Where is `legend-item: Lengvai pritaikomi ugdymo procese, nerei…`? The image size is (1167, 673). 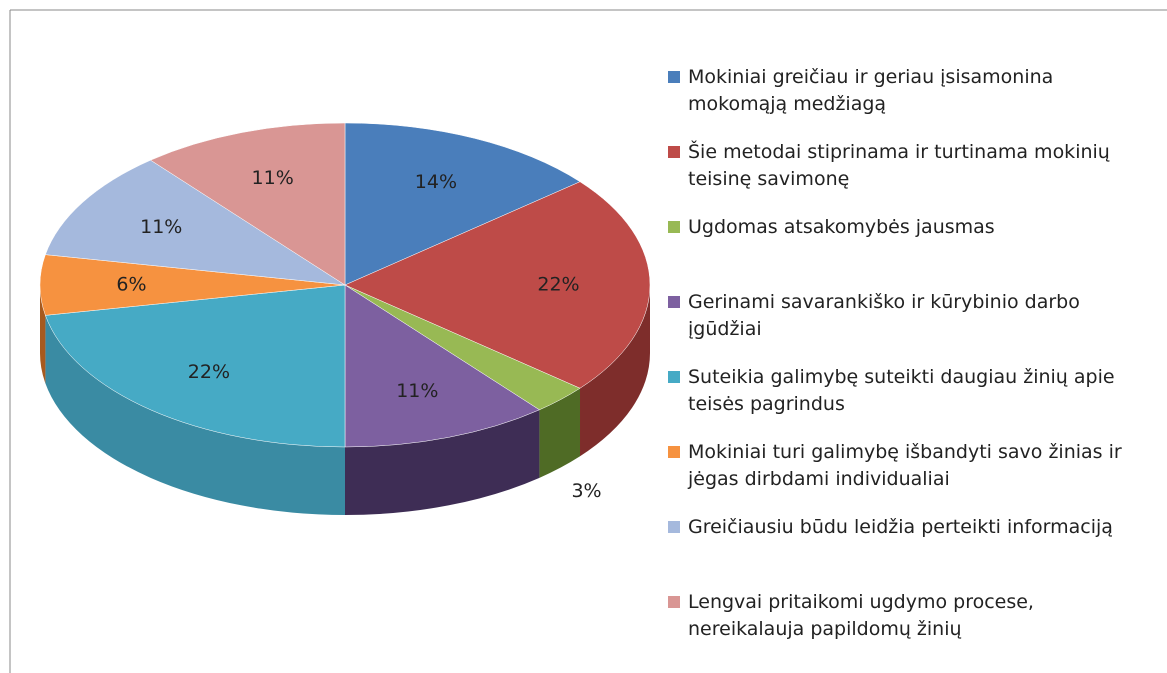
legend-item: Lengvai pritaikomi ugdymo procese, nerei… is located at coordinates (903, 616).